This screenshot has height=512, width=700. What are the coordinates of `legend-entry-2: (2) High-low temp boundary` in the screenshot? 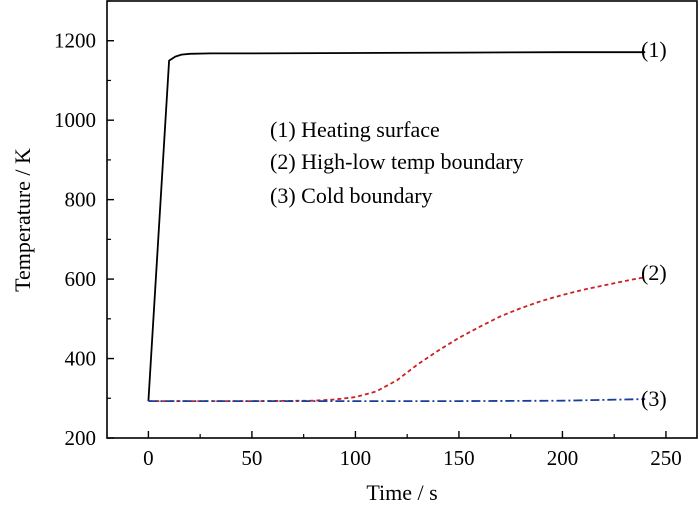 It's located at (397, 161).